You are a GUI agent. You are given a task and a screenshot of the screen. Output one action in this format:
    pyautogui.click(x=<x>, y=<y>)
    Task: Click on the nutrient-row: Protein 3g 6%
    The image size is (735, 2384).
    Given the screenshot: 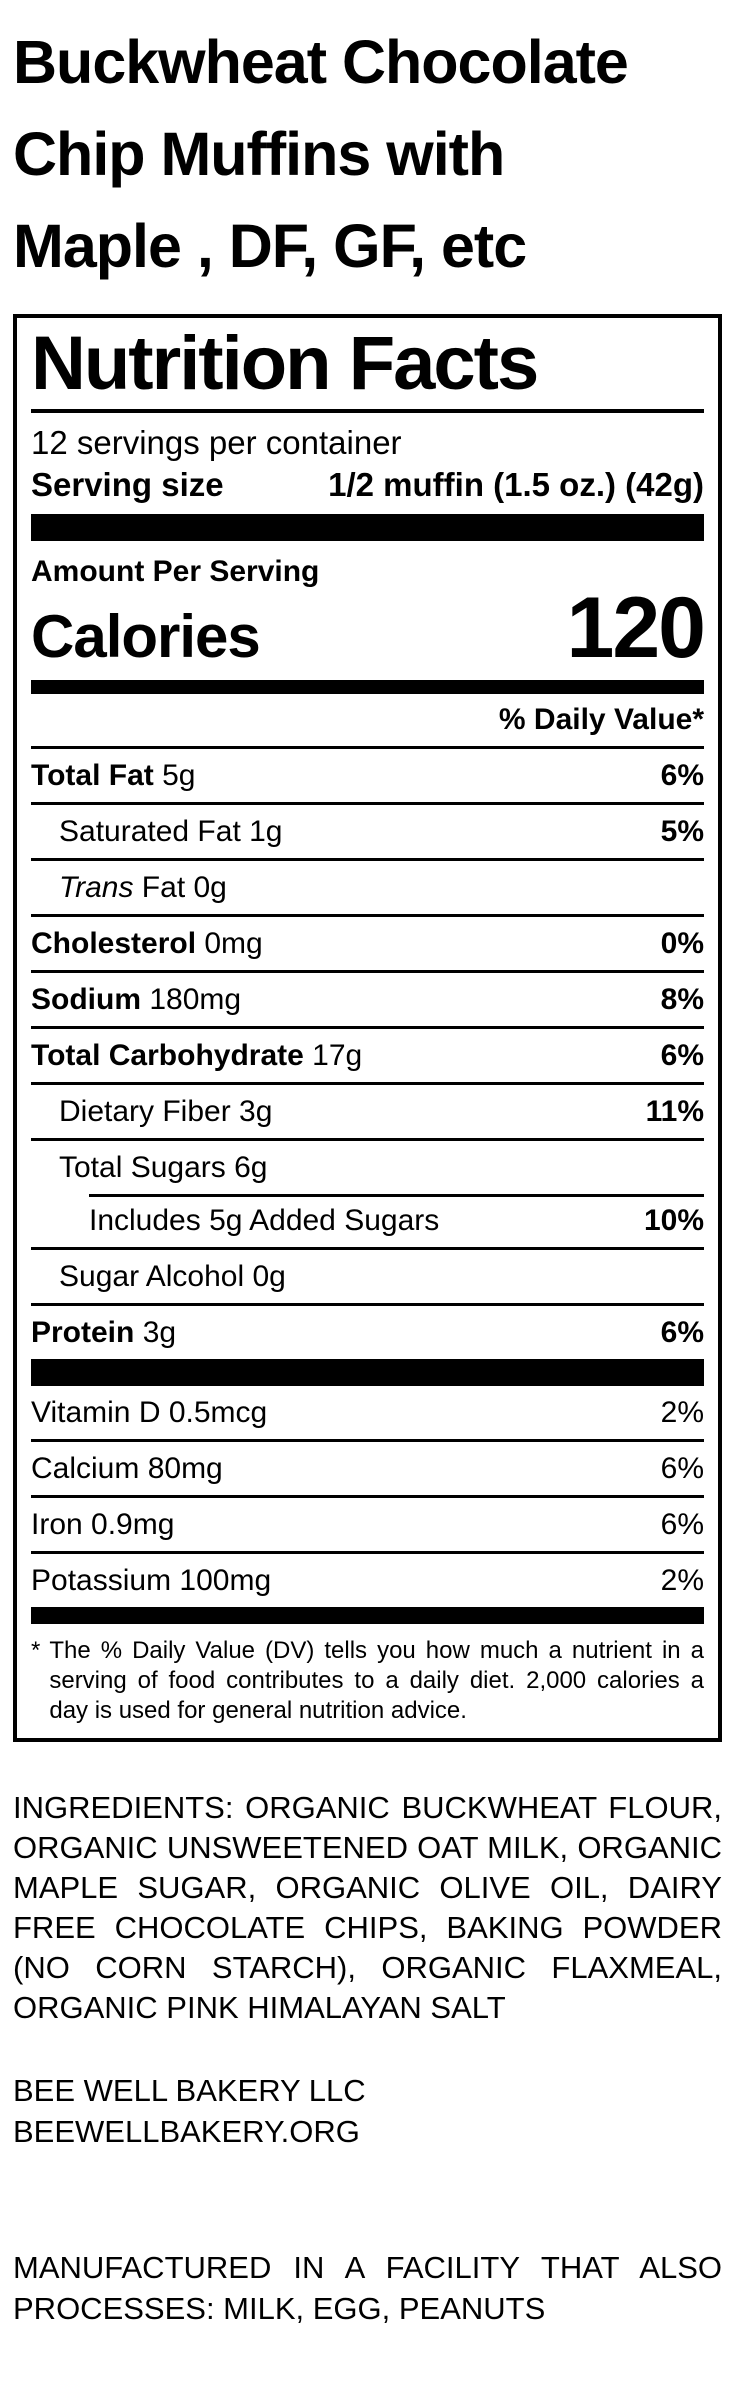 What is the action you would take?
    pyautogui.click(x=367, y=1330)
    